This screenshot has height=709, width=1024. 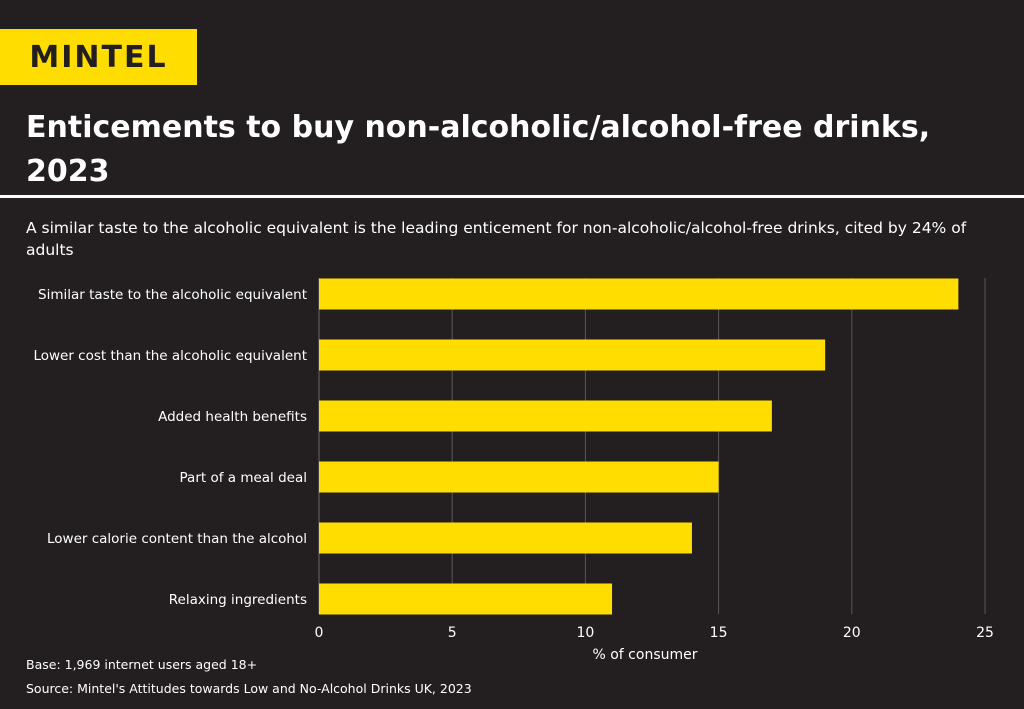 What do you see at coordinates (512, 196) in the screenshot?
I see `title-divider` at bounding box center [512, 196].